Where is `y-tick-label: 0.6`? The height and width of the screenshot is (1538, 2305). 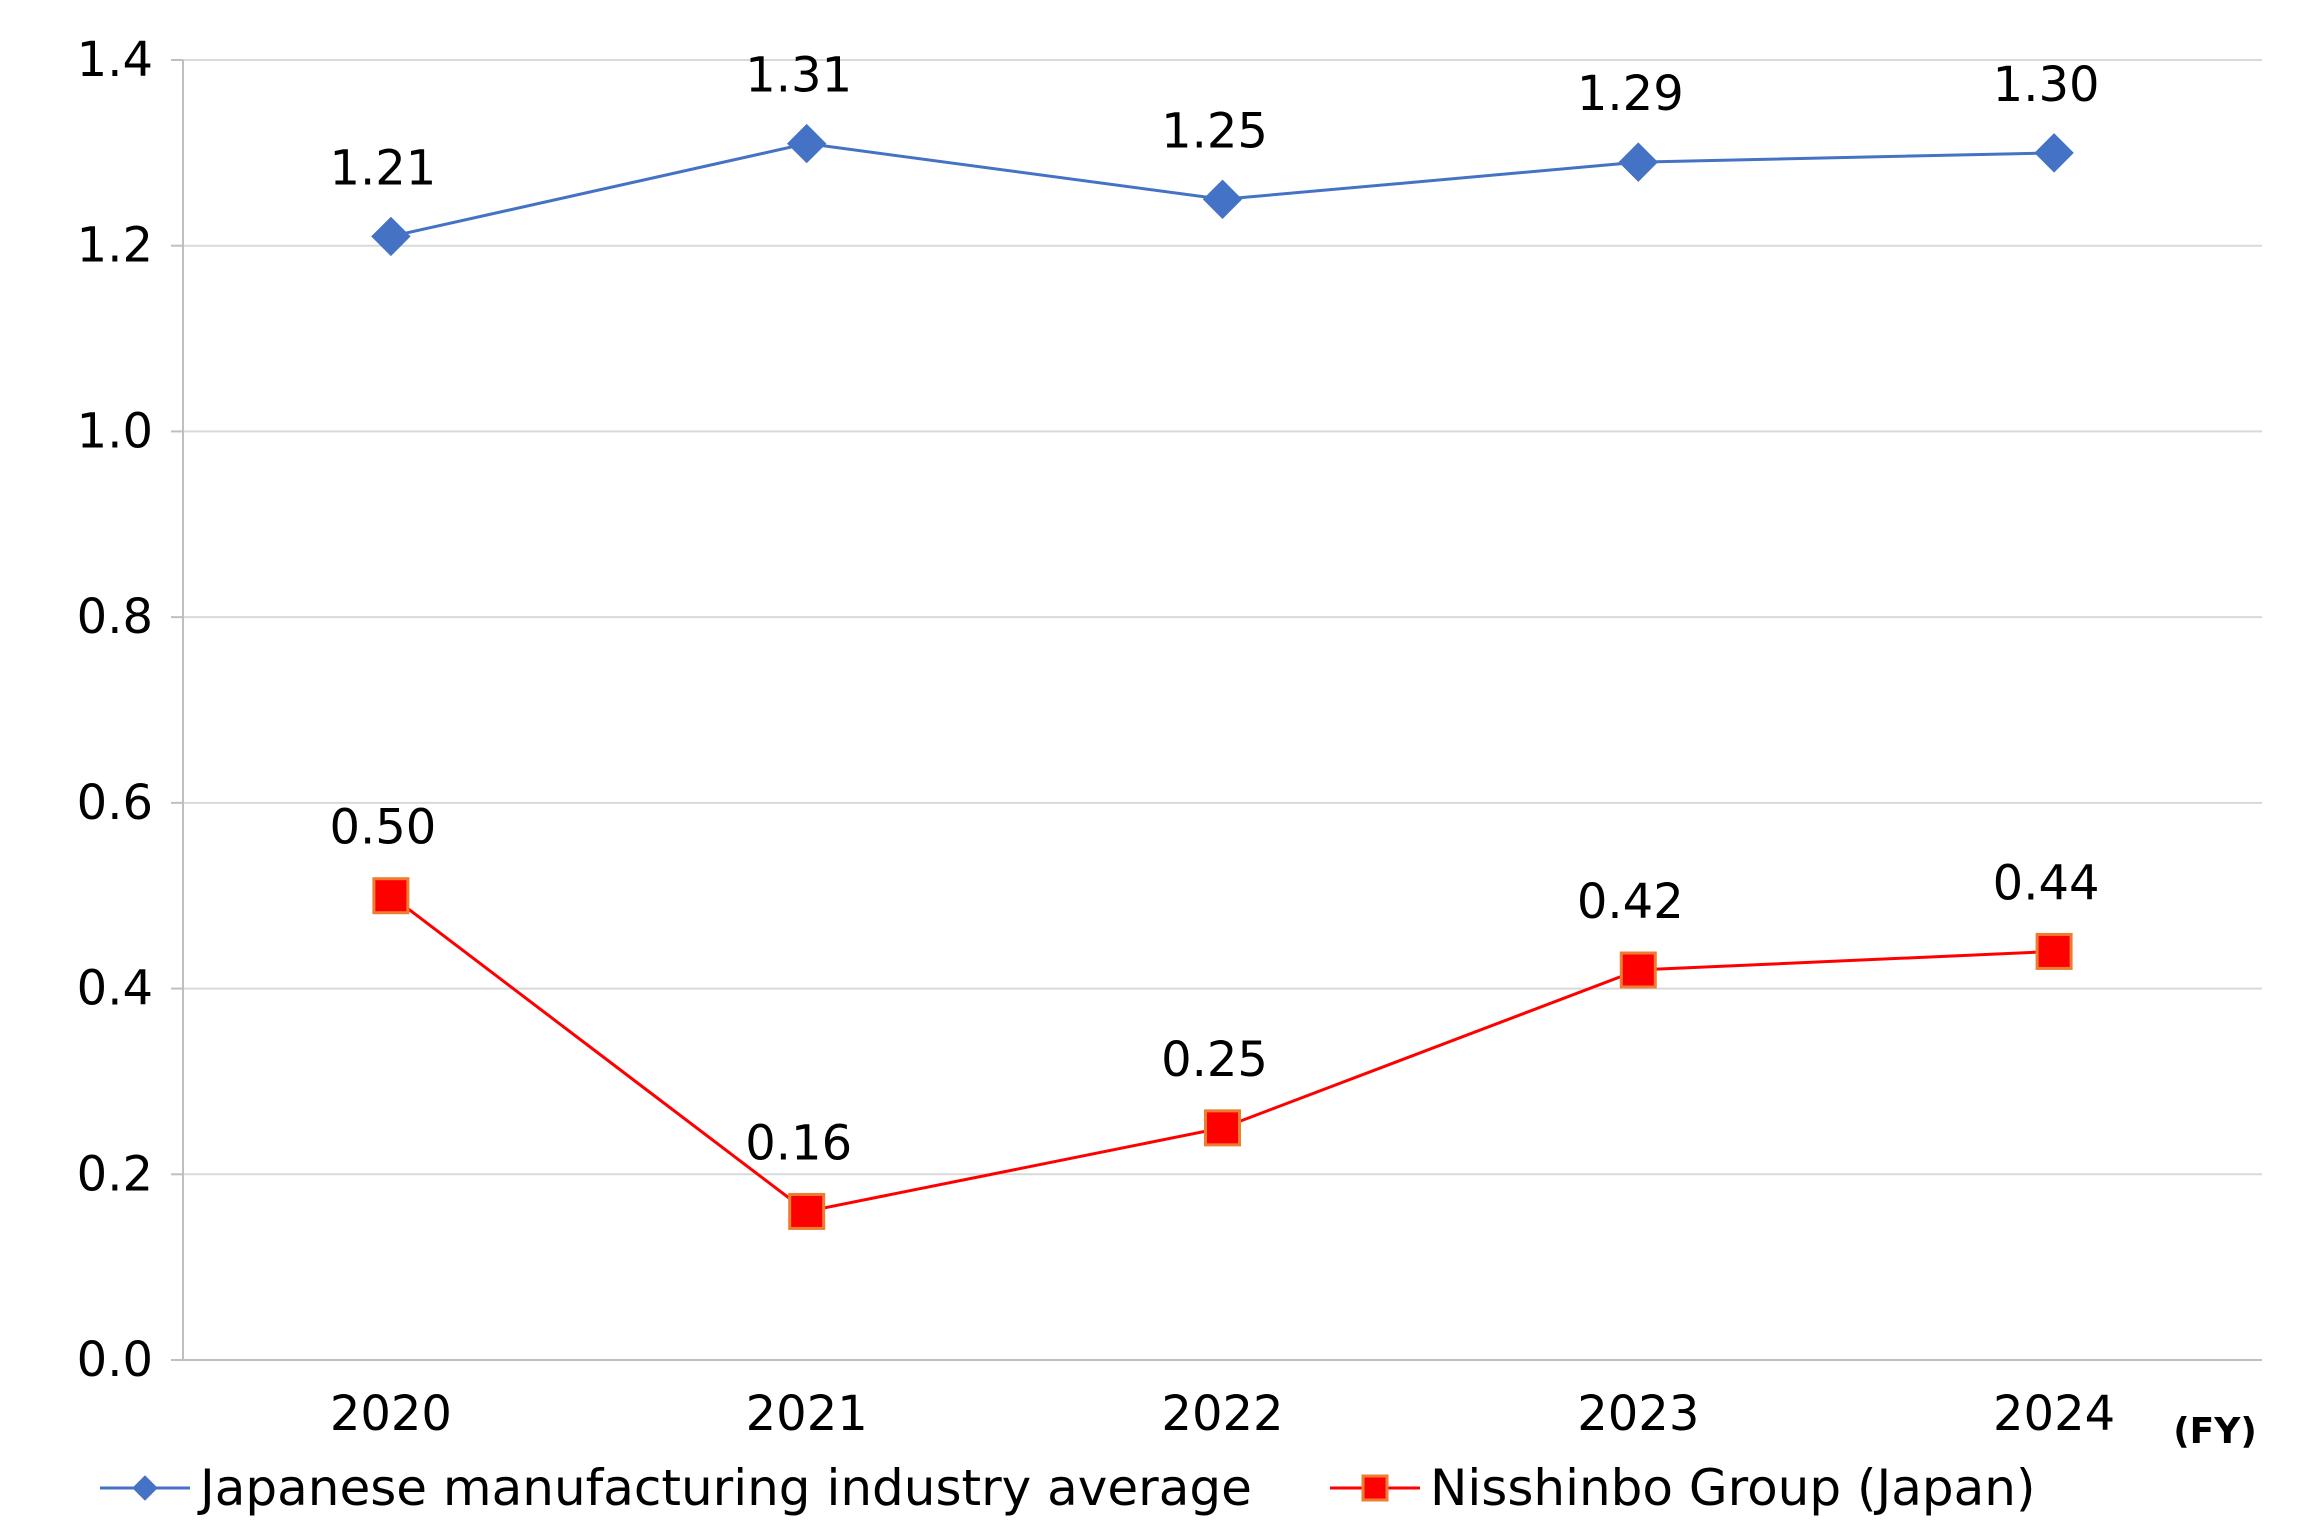
y-tick-label: 0.6 is located at coordinates (115, 803).